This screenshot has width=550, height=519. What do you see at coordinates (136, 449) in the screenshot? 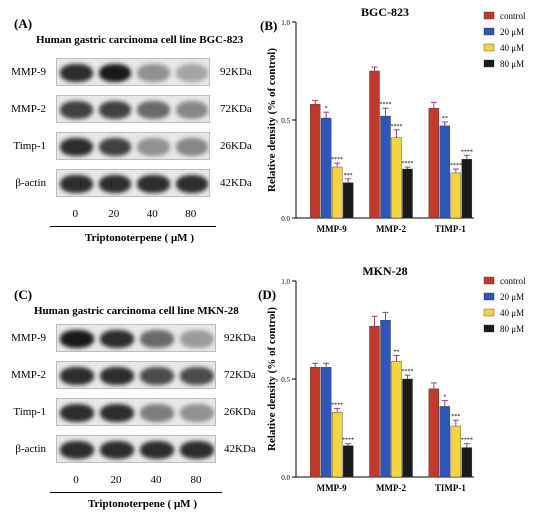
I see `panel-c-blot-row-actin` at bounding box center [136, 449].